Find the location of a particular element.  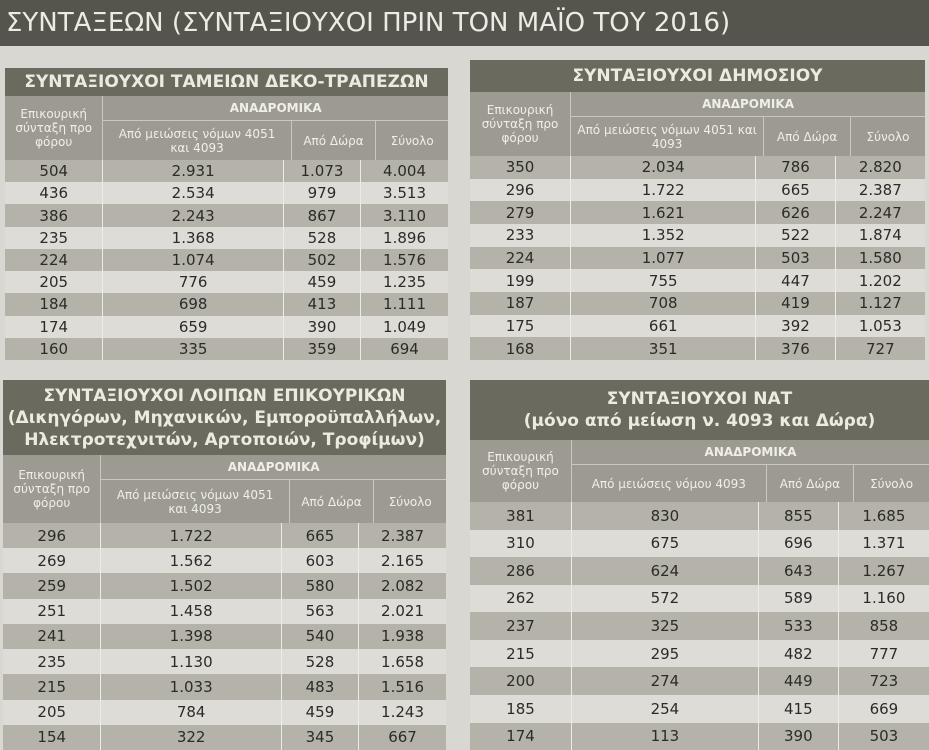

table-cell: 1.562 is located at coordinates (191, 561).